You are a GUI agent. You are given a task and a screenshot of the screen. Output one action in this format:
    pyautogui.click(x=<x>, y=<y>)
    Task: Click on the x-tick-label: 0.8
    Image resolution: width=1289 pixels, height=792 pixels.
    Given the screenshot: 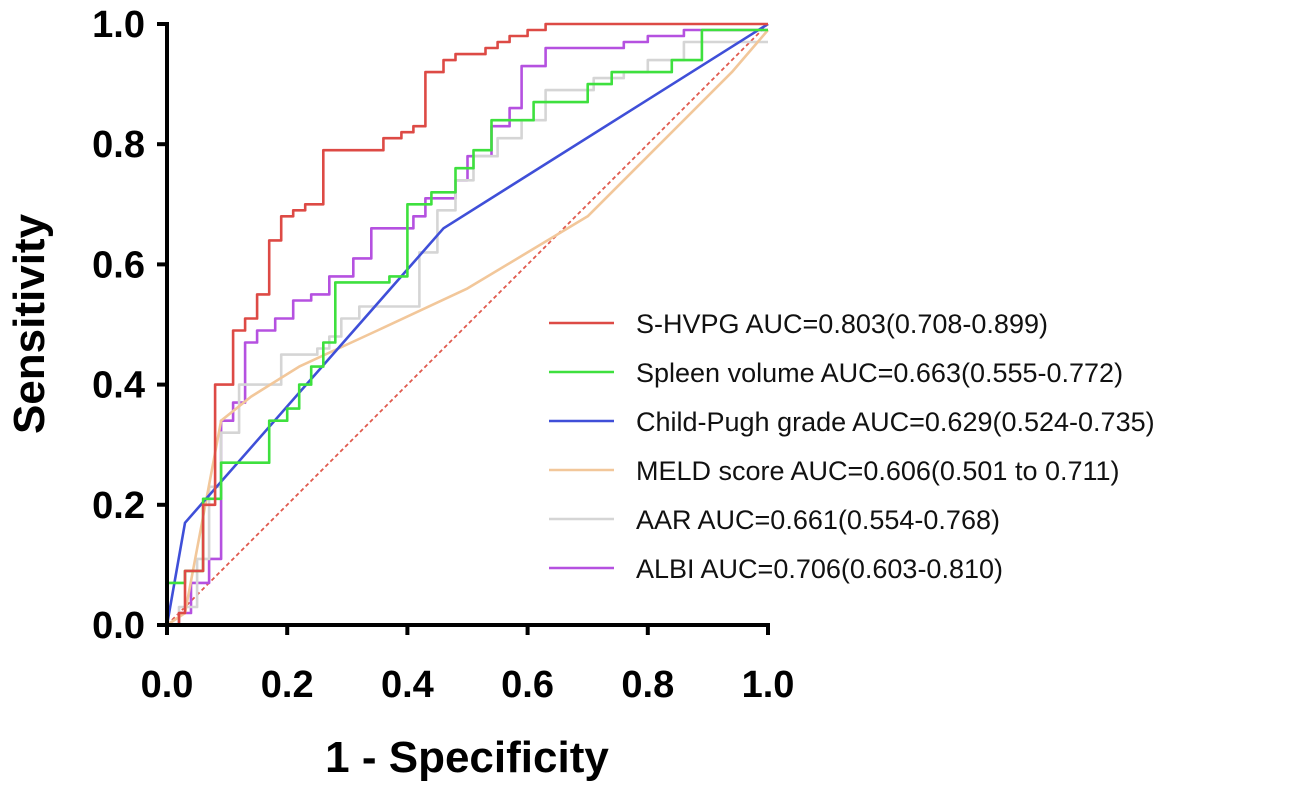 What is the action you would take?
    pyautogui.click(x=647, y=685)
    